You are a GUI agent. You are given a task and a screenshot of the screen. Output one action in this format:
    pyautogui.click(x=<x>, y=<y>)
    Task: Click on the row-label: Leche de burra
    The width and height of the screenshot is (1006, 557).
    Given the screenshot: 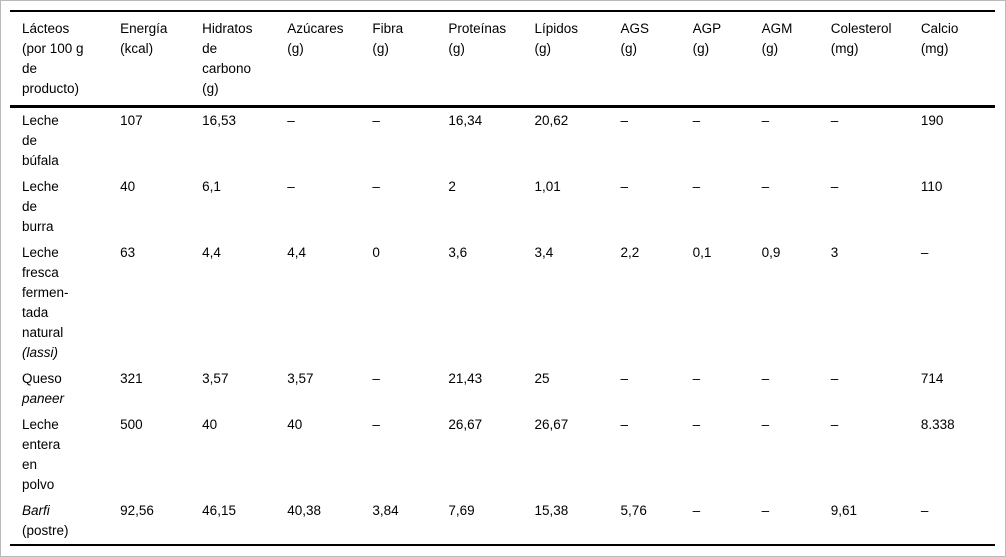 What is the action you would take?
    pyautogui.click(x=59, y=207)
    